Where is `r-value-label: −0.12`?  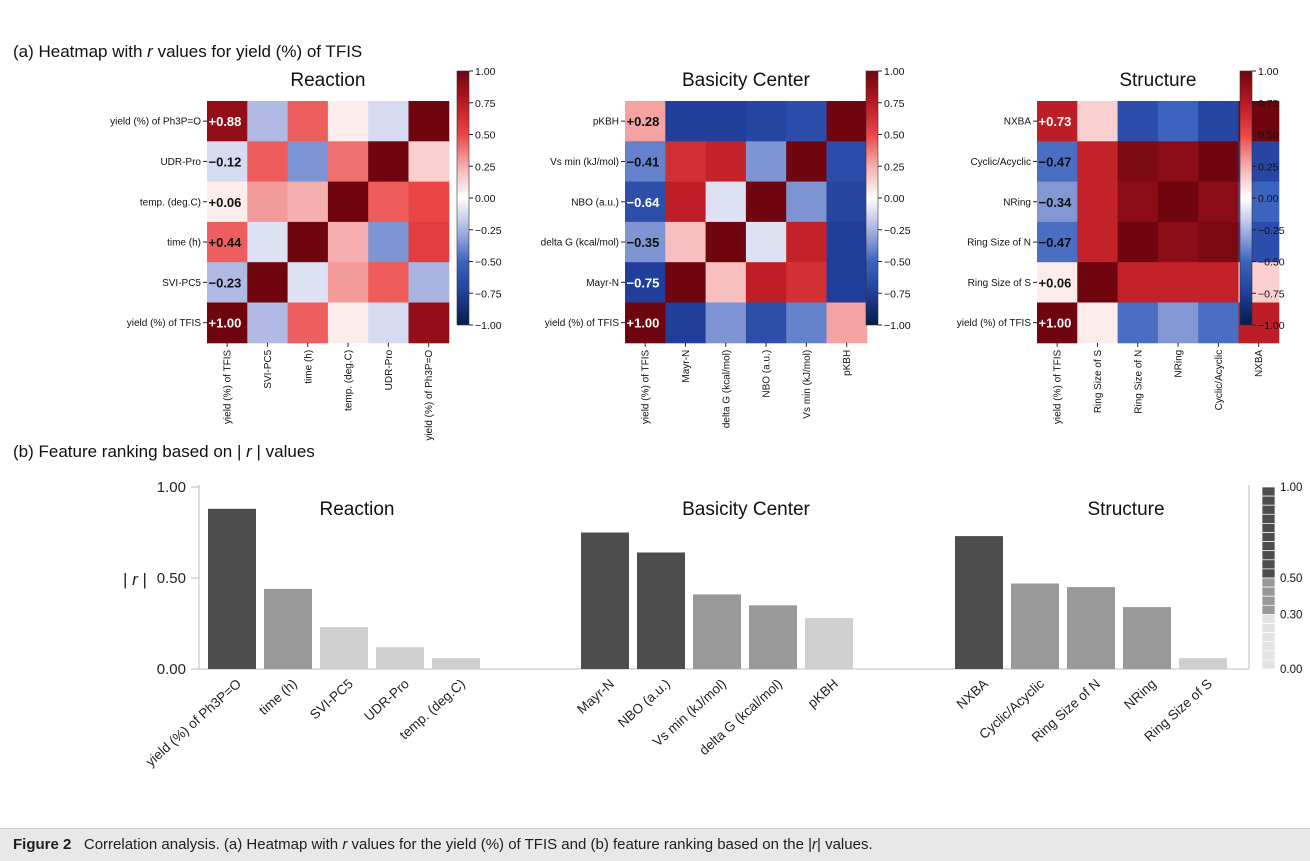 r-value-label: −0.12 is located at coordinates (225, 161).